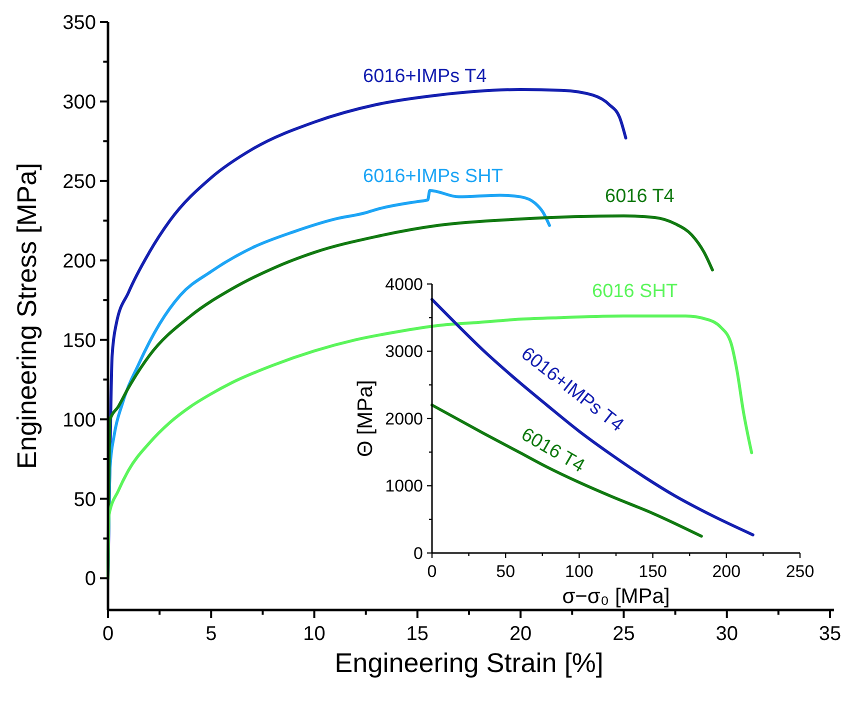  I want to click on y-tick-label: 350, so click(79, 23).